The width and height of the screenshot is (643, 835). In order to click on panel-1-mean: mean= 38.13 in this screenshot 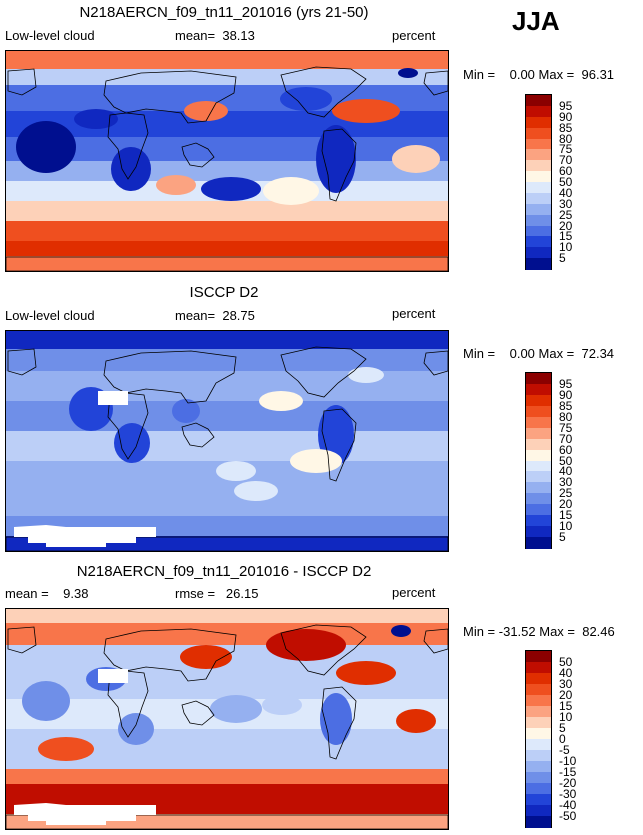, I will do `click(215, 35)`.